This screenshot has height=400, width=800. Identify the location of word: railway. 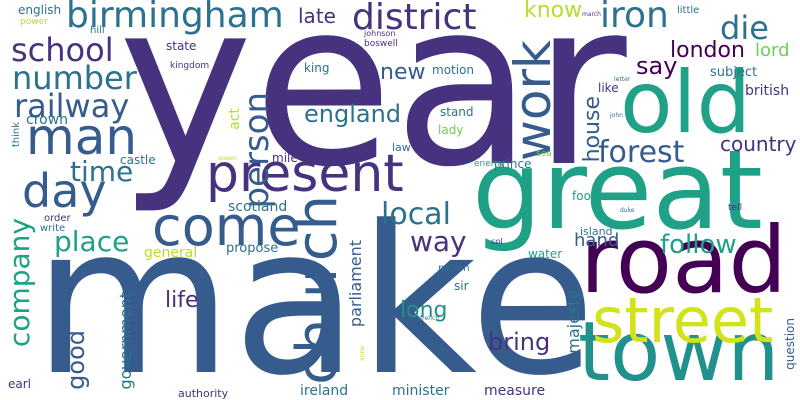
(72, 106).